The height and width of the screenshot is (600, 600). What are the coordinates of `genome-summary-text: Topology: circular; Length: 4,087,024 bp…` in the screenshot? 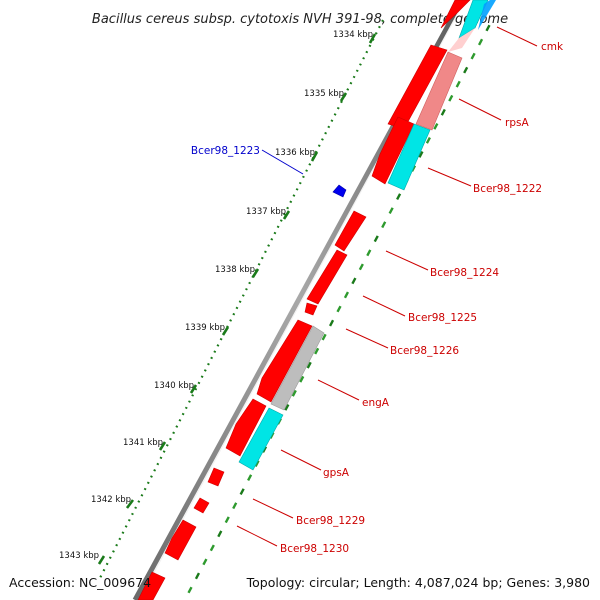 It's located at (418, 582).